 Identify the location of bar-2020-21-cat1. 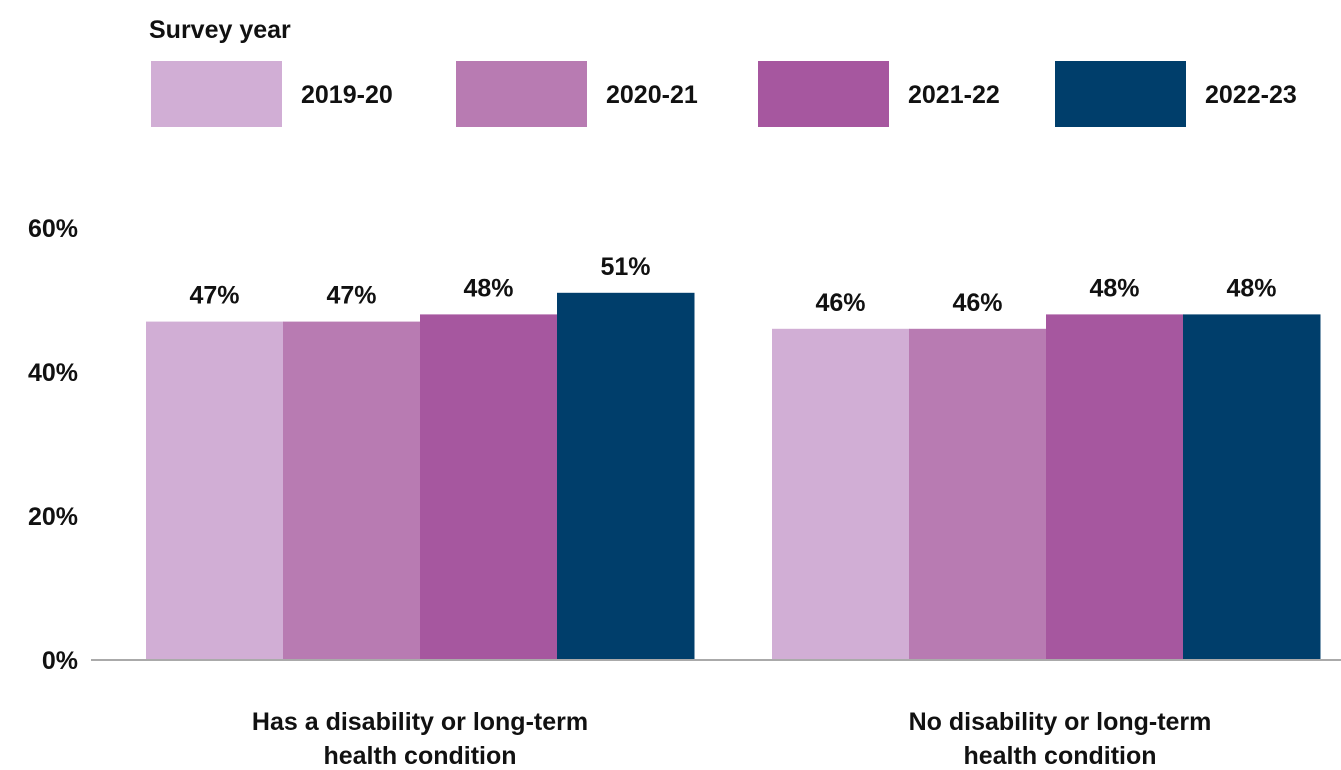
(352, 490).